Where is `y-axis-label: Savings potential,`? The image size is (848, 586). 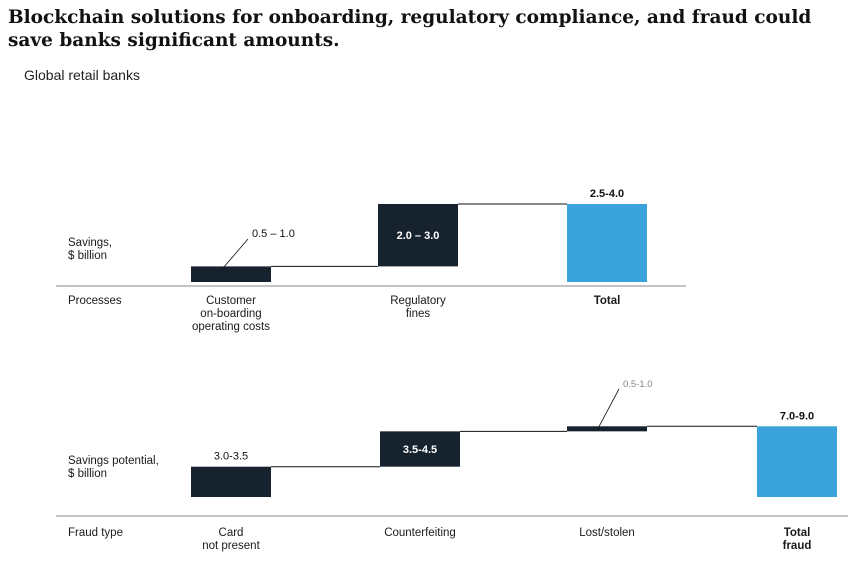
y-axis-label: Savings potential, is located at coordinates (113, 461).